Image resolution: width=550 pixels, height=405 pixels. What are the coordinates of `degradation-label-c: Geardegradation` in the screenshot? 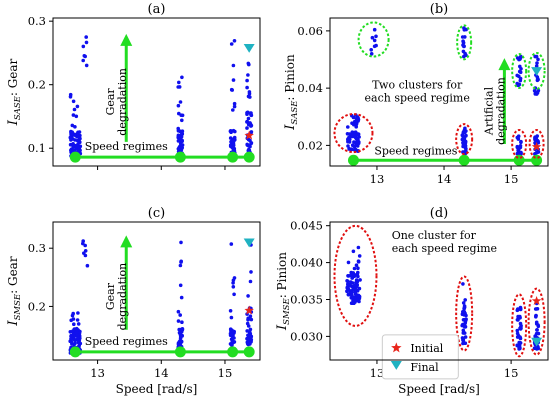 It's located at (116, 297).